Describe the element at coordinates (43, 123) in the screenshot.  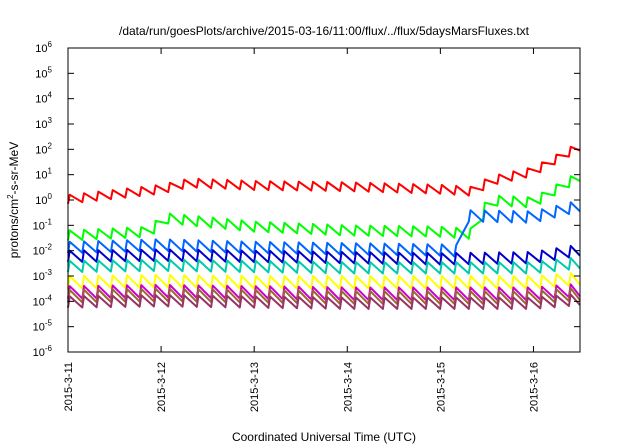
I see `y-tick-label: 10³` at that location.